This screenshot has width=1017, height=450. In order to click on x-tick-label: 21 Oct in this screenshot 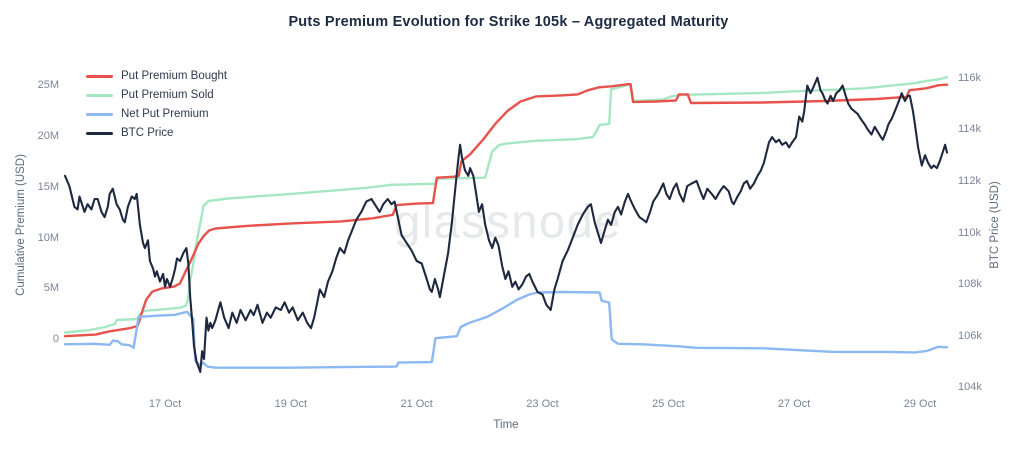, I will do `click(416, 404)`.